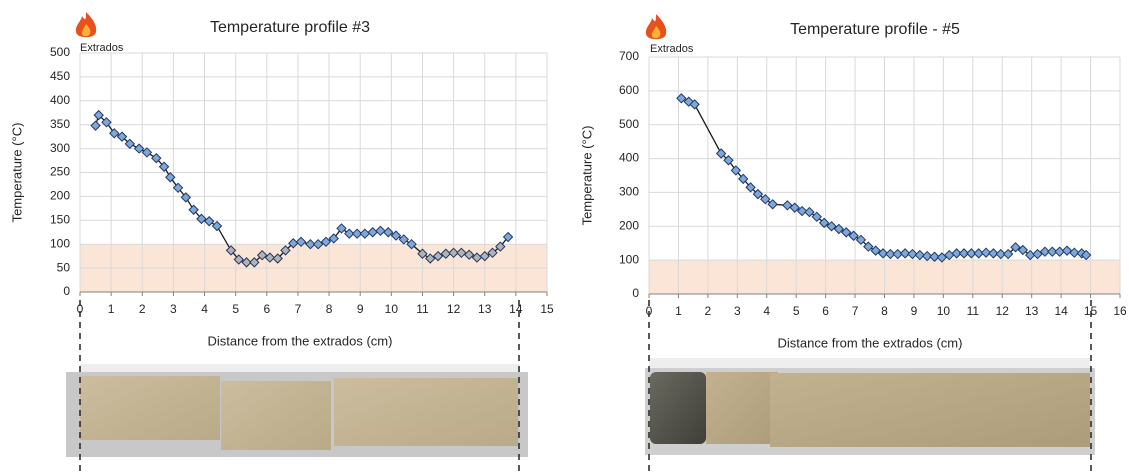  Describe the element at coordinates (142, 309) in the screenshot. I see `x-tick-label: 2` at that location.